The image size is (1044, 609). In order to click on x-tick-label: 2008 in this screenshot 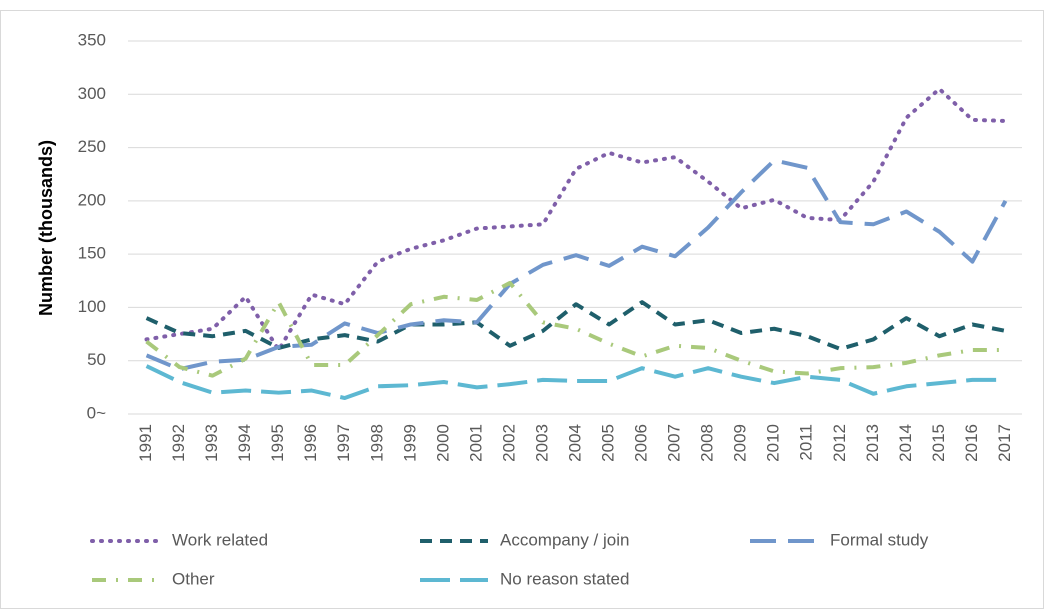, I will do `click(707, 443)`.